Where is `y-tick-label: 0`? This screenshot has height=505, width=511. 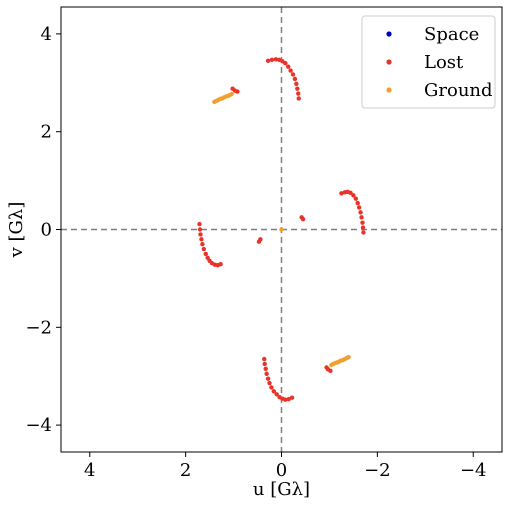 y-tick-label: 0 is located at coordinates (46, 230).